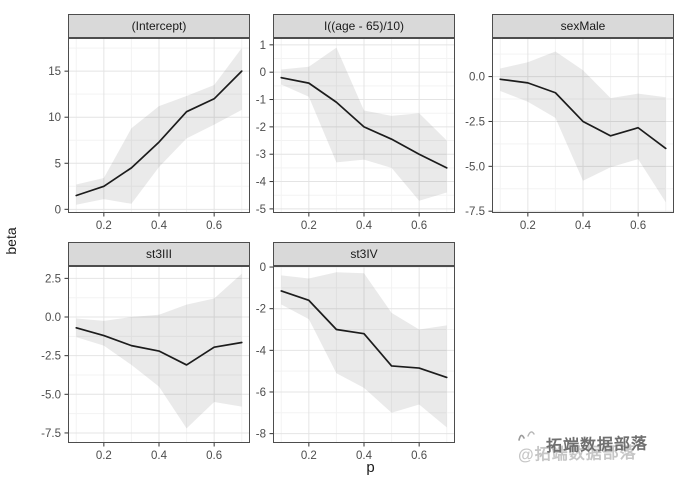 This screenshot has height=490, width=688. I want to click on facet-panel: sexMale 0.2 0.4 0.6 -7.5 -5.0 -2.5 0.0, so click(569, 123).